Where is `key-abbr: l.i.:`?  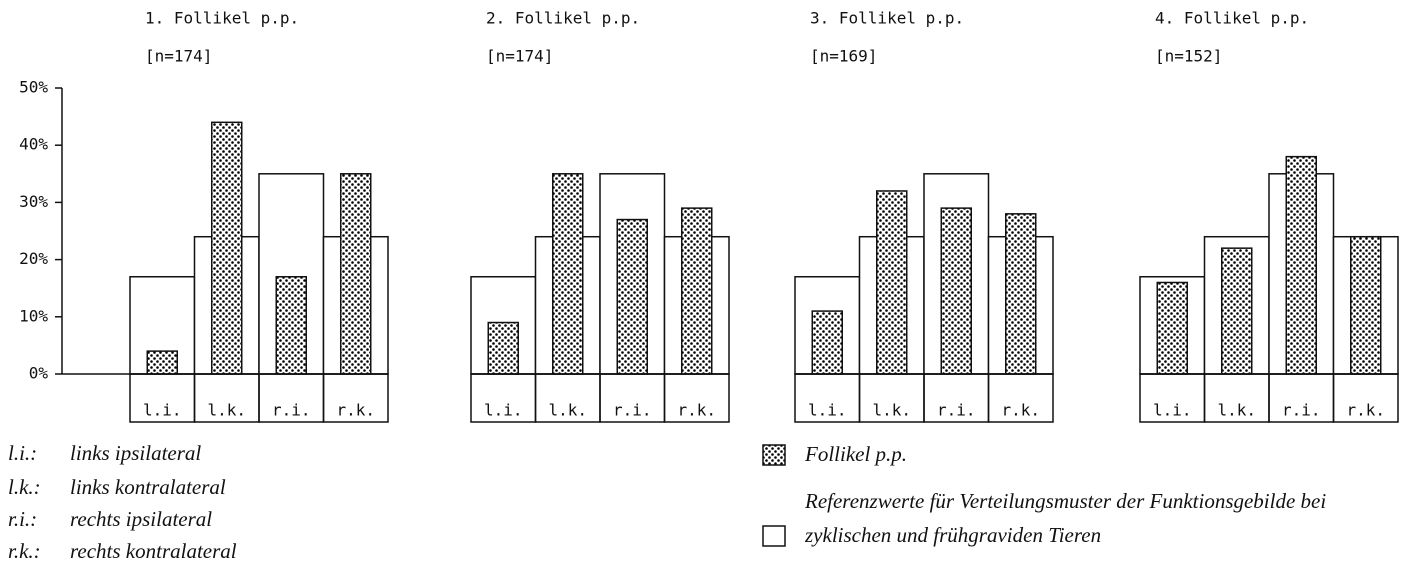 key-abbr: l.i.: is located at coordinates (22, 453).